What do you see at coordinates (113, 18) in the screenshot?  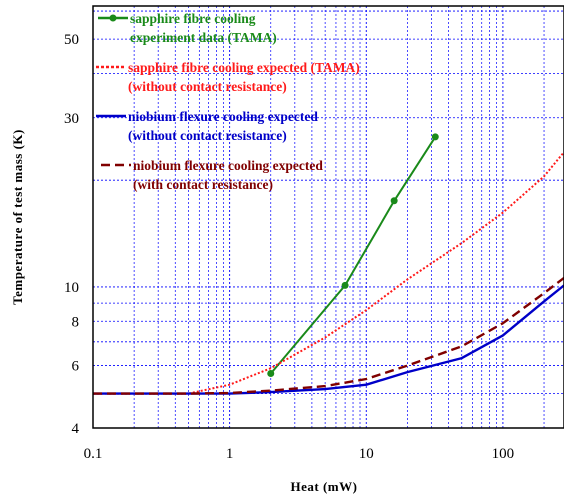 I see `legend-marker` at bounding box center [113, 18].